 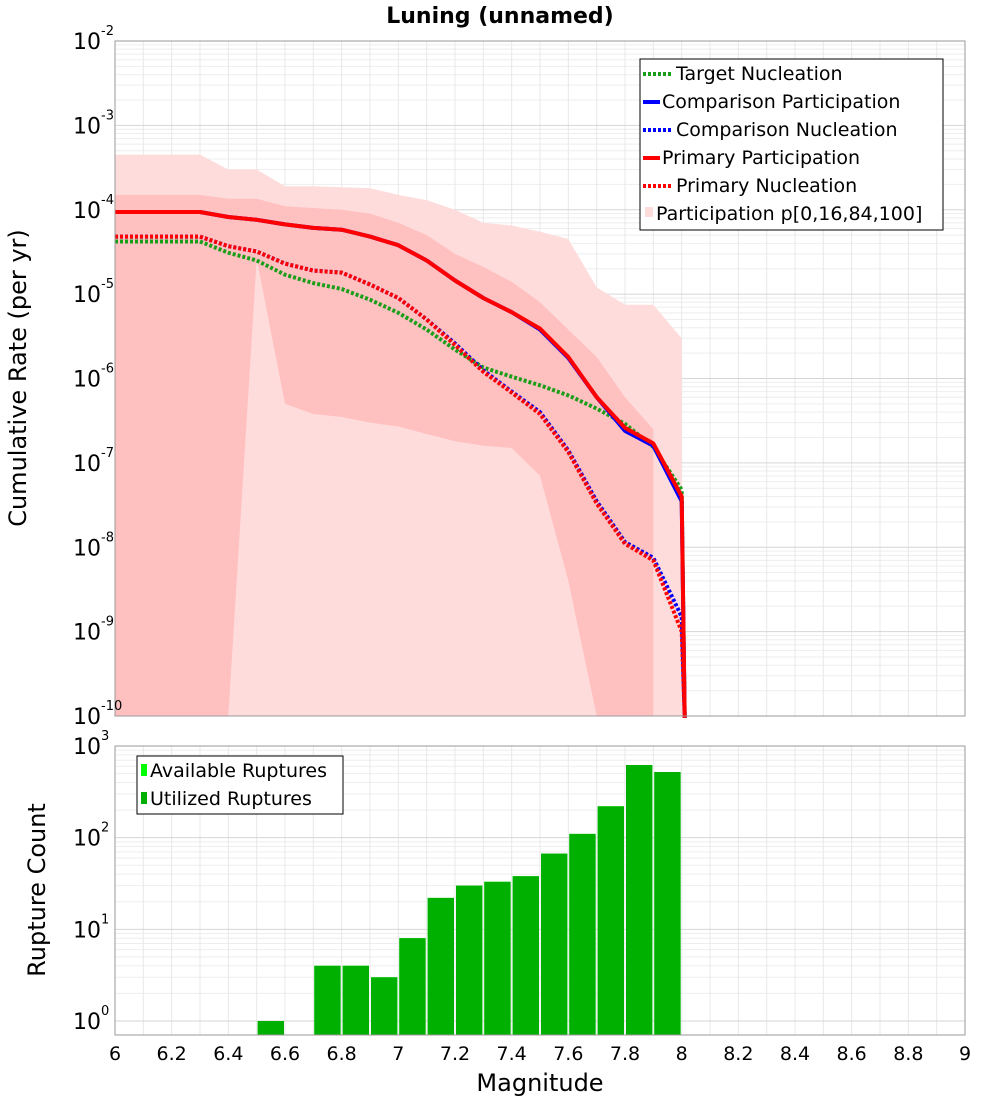 I want to click on x-tick-label: 7.6, so click(x=568, y=1054).